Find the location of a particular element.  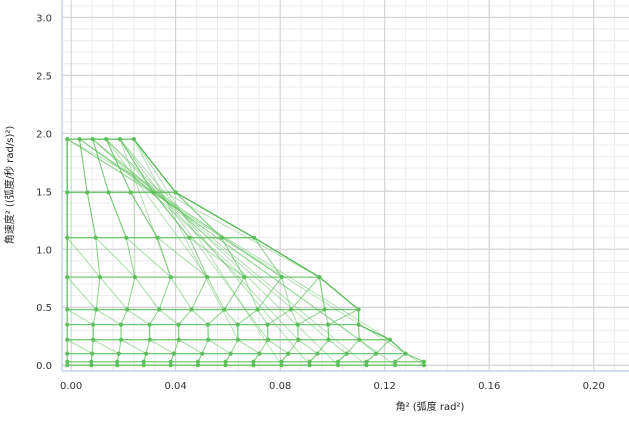

x-tick-labels: 0.00 0.04 0.08 0.12 0.16 0.20 is located at coordinates (332, 386).